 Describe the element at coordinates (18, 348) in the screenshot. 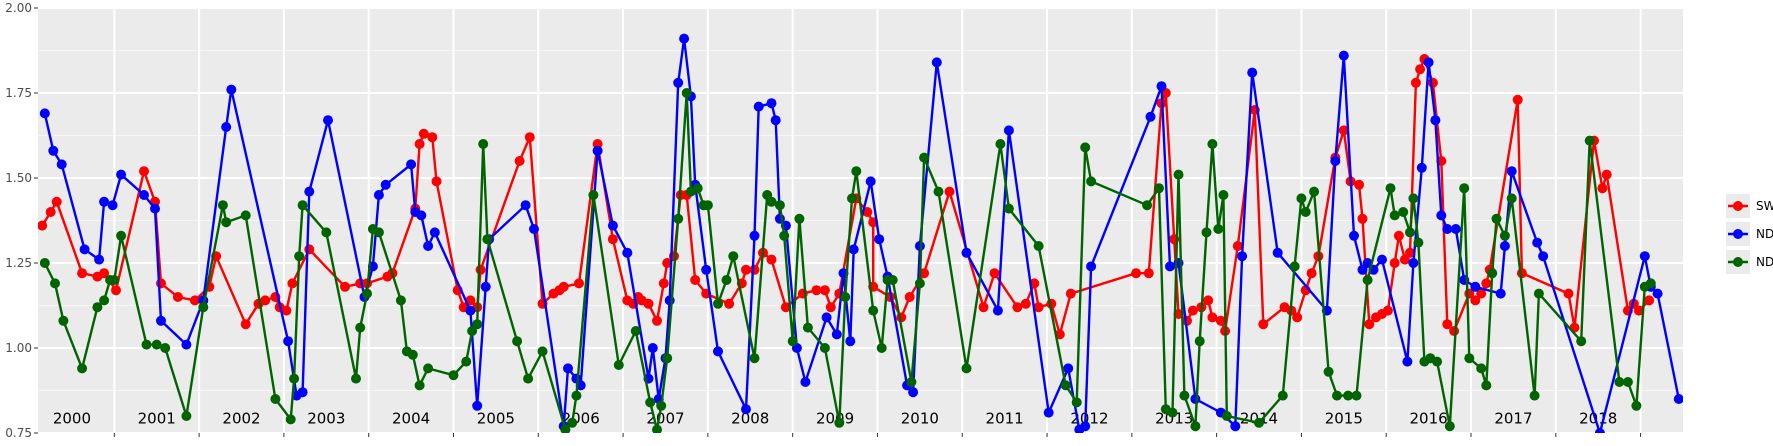

I see `y-tick-label: 1.00` at that location.